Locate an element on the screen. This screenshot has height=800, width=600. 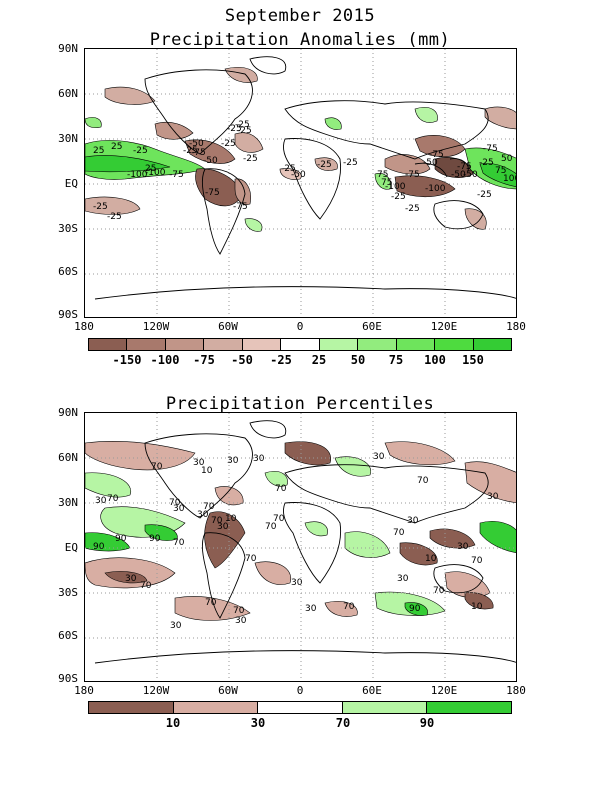
colorbar-label: -150 is located at coordinates (127, 360).